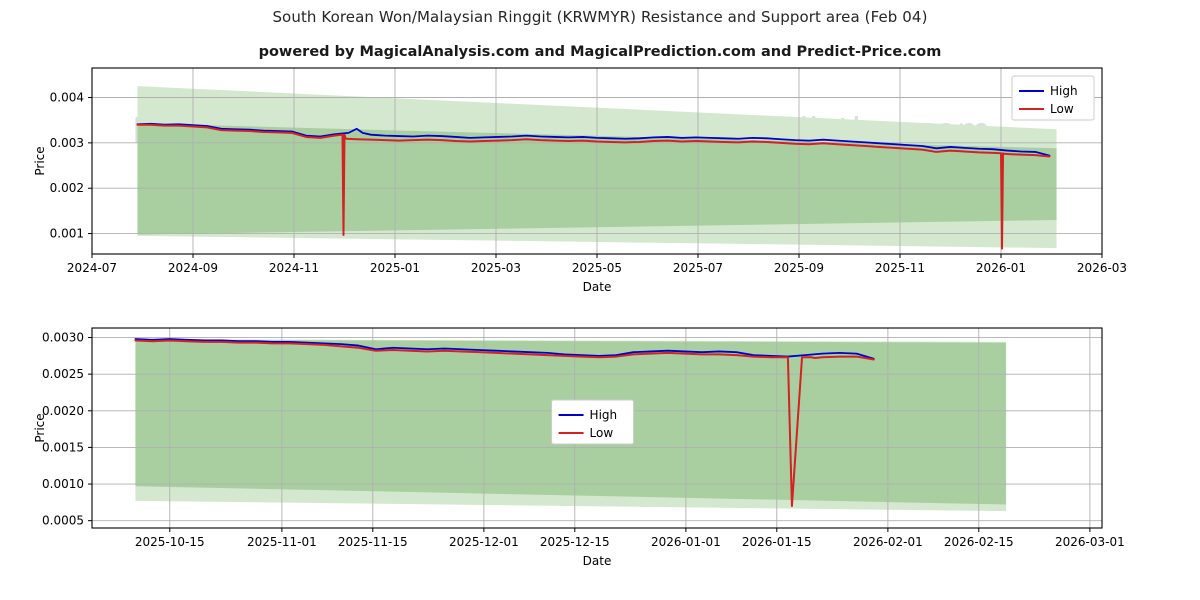  Describe the element at coordinates (777, 542) in the screenshot. I see `x-axis-tick-label: 2026-01-15` at that location.